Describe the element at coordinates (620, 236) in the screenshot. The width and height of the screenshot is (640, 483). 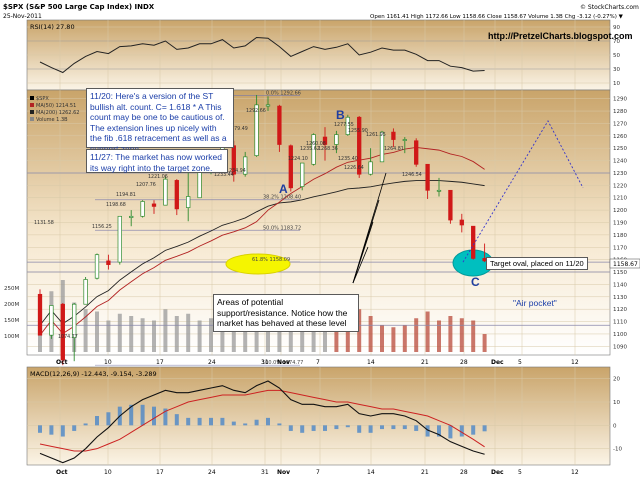
I see `price-y-tick: 1180` at that location.